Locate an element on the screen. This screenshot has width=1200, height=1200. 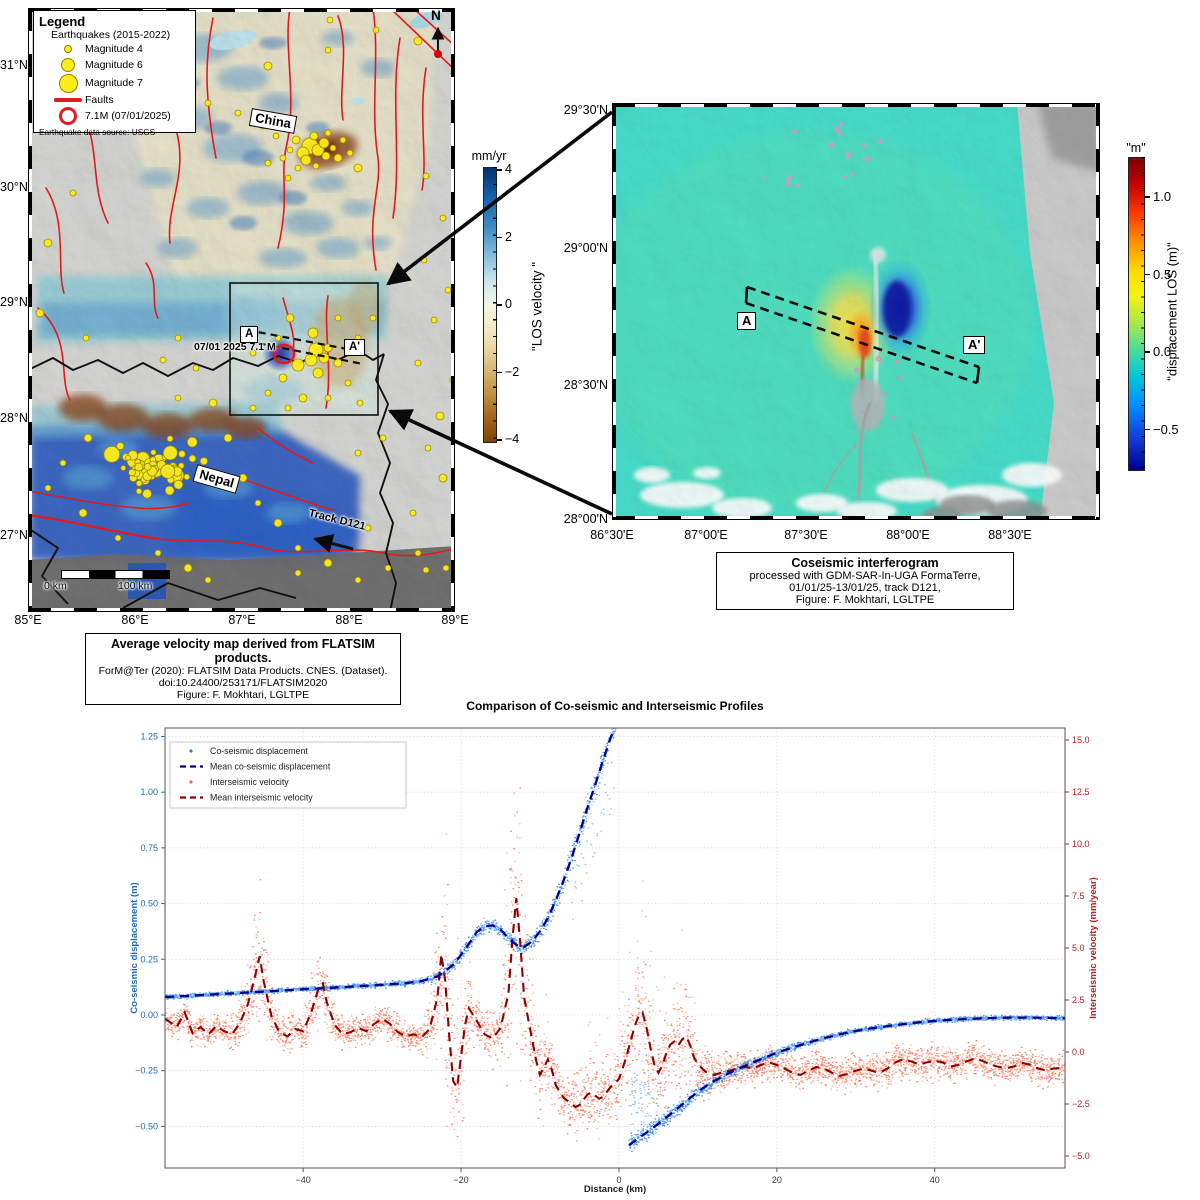
right-map-ytick: 28°30'N is located at coordinates (585, 385).